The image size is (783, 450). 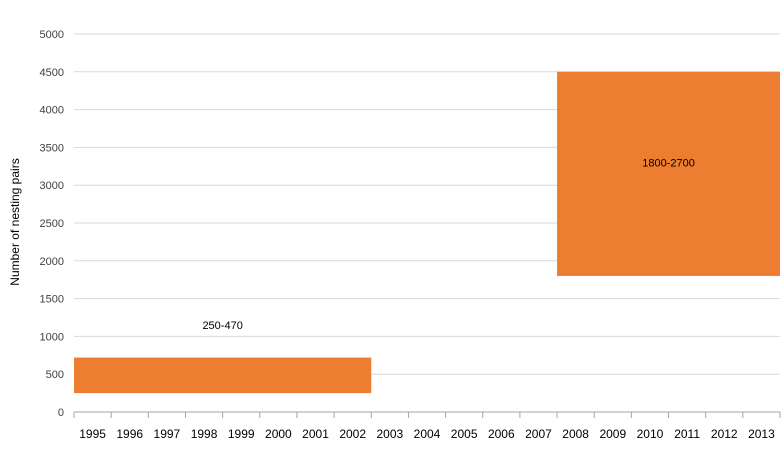 What do you see at coordinates (668, 164) in the screenshot?
I see `range-label: 1800-2700` at bounding box center [668, 164].